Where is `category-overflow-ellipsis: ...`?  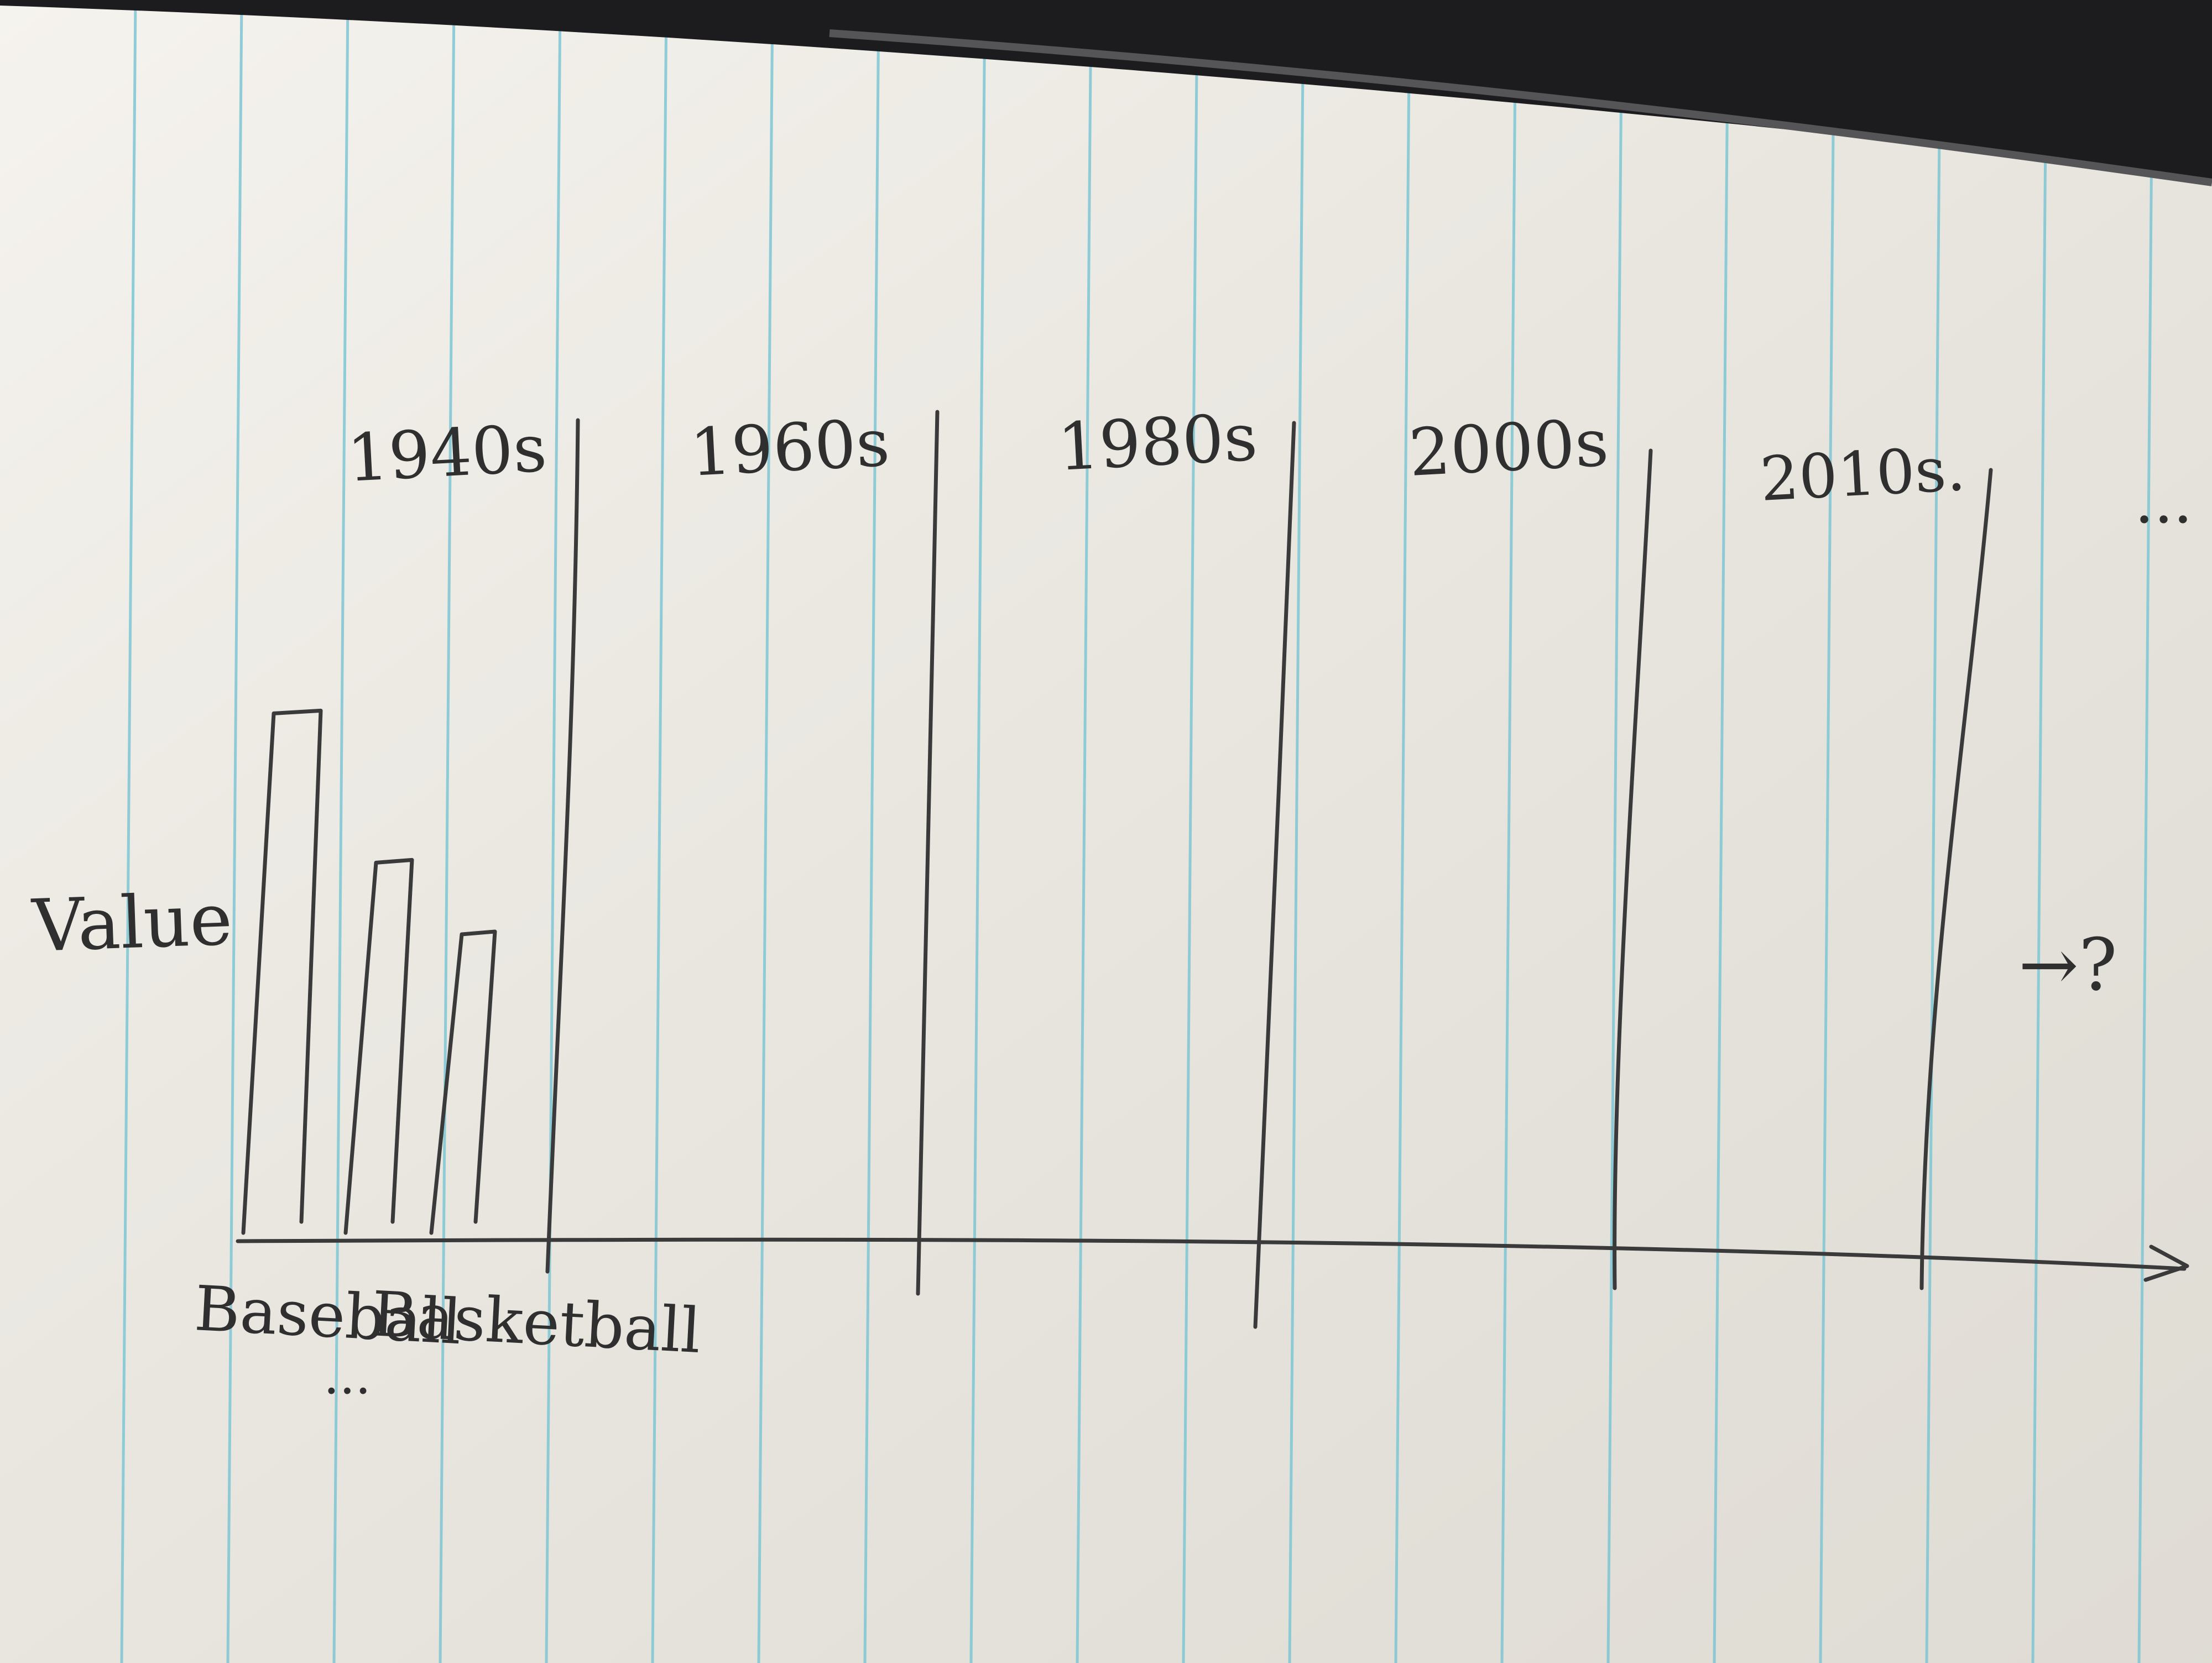 category-overflow-ellipsis: ... is located at coordinates (347, 1376).